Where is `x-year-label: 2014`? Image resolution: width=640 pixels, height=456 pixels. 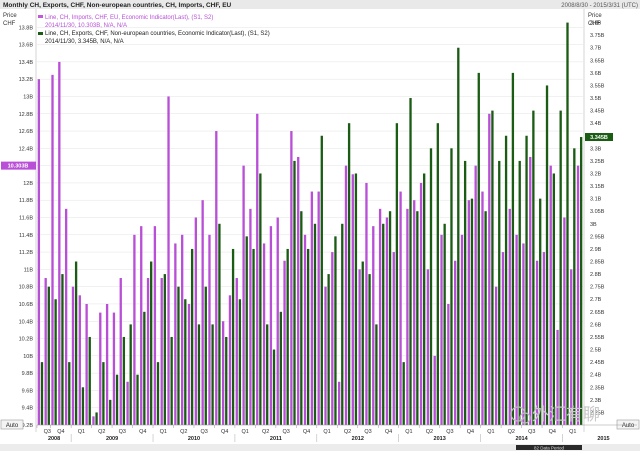
x-year-label: 2014 is located at coordinates (521, 439).